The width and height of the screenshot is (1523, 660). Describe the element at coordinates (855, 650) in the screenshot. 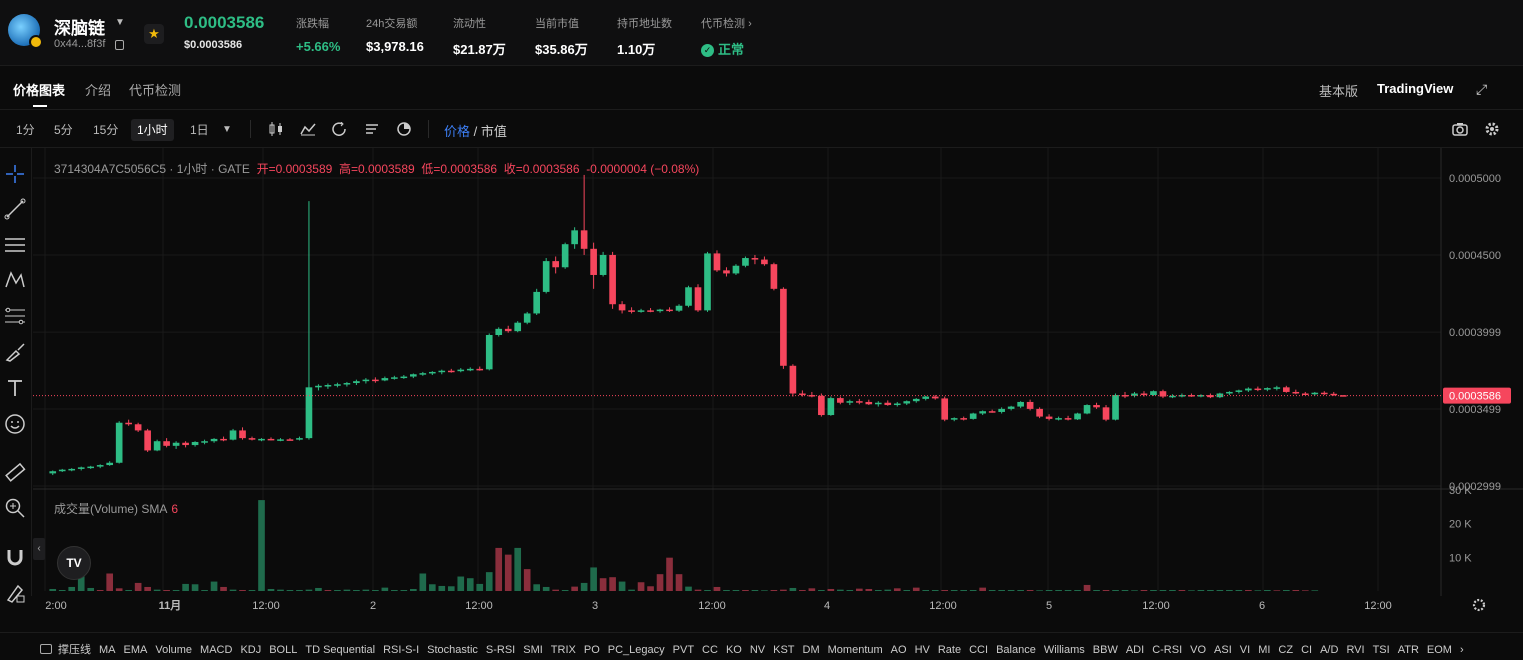

I see `indicator-item: Momentum` at that location.